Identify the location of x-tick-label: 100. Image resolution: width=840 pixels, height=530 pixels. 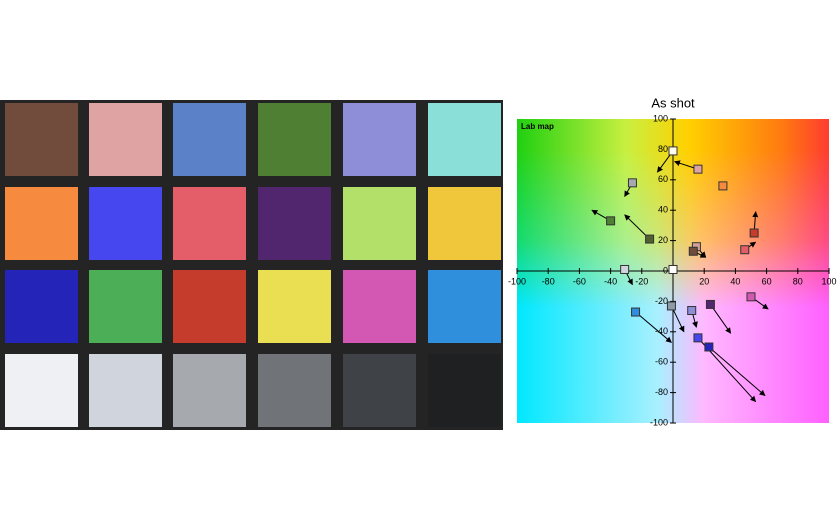
(828, 281).